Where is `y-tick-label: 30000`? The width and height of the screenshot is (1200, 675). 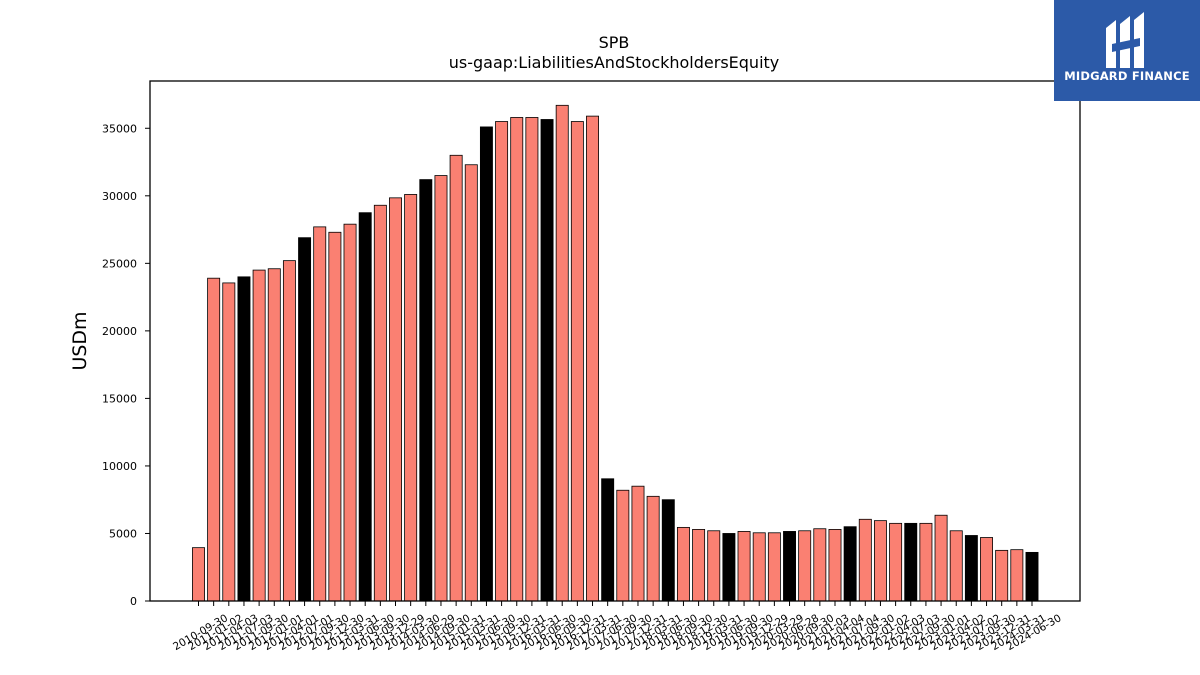
y-tick-label: 30000 is located at coordinates (119, 196).